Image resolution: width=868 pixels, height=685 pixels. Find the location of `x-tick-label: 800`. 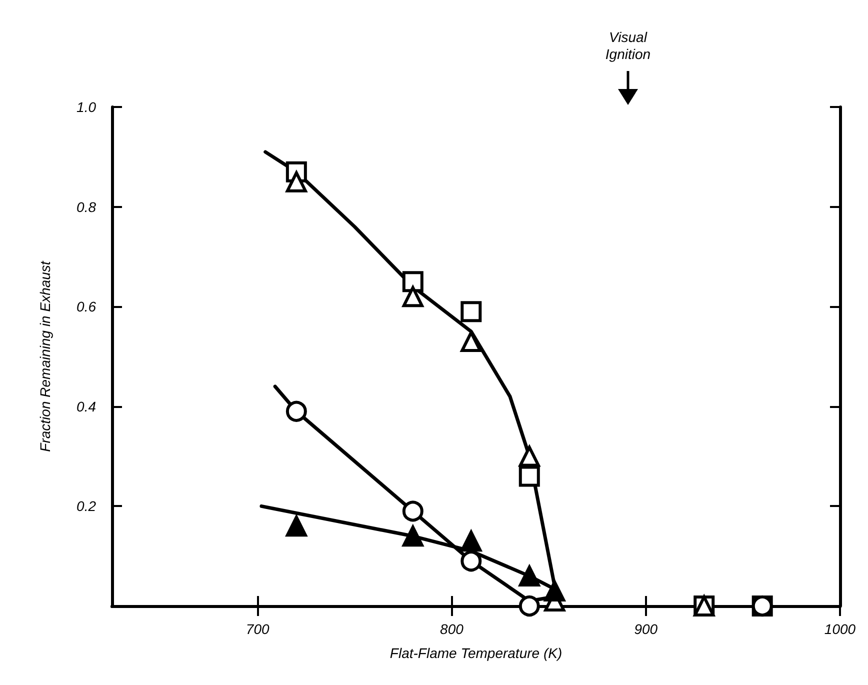

x-tick-label: 800 is located at coordinates (452, 629).